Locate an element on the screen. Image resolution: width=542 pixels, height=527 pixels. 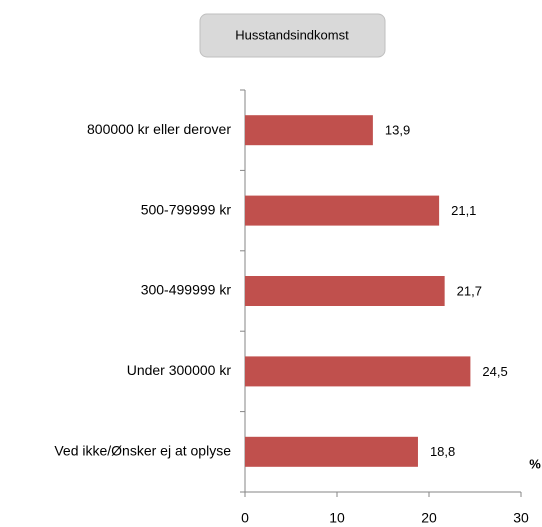
value-label: 24,5 is located at coordinates (494, 371).